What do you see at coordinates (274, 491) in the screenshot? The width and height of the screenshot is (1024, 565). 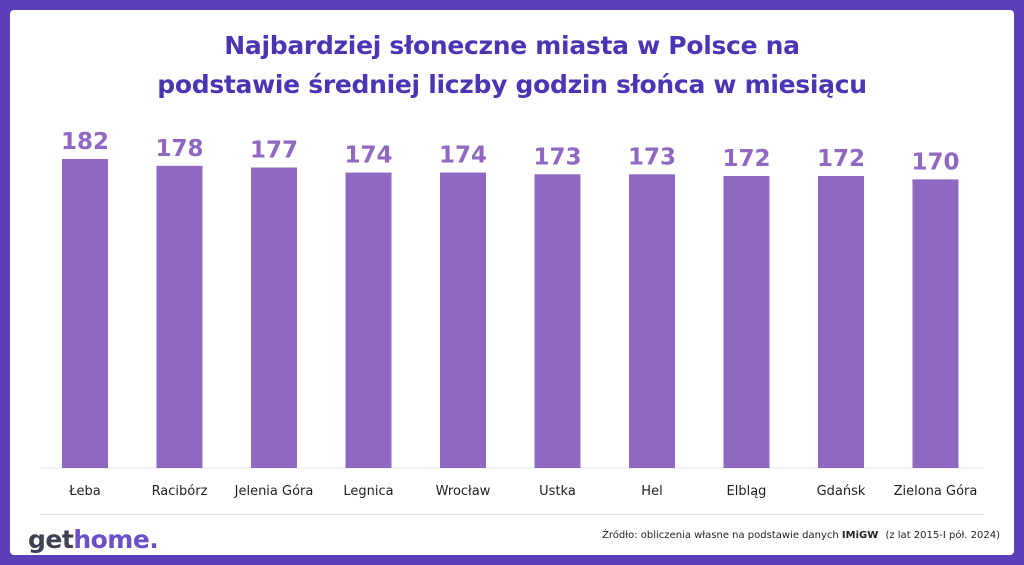 I see `category-label: Jelenia Góra` at bounding box center [274, 491].